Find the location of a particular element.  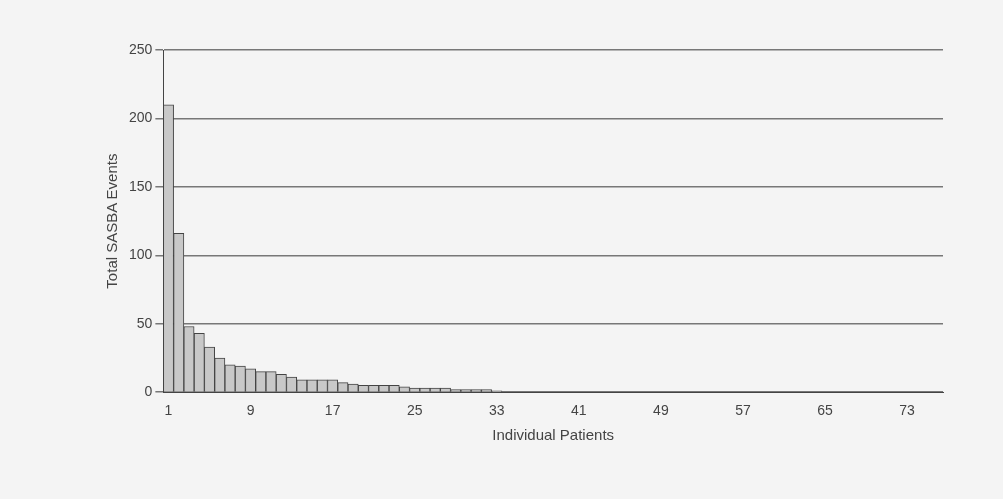

x-tick-label: 1 is located at coordinates (168, 410).